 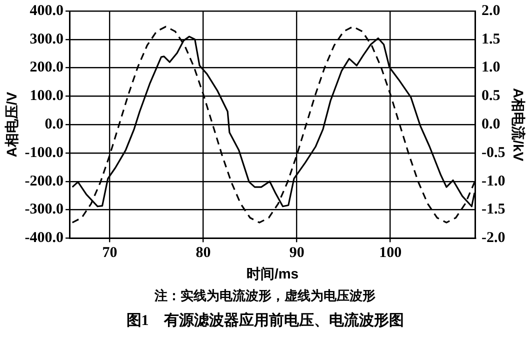 What do you see at coordinates (11, 124) in the screenshot?
I see `y-axis-title: A相电压/V` at bounding box center [11, 124].